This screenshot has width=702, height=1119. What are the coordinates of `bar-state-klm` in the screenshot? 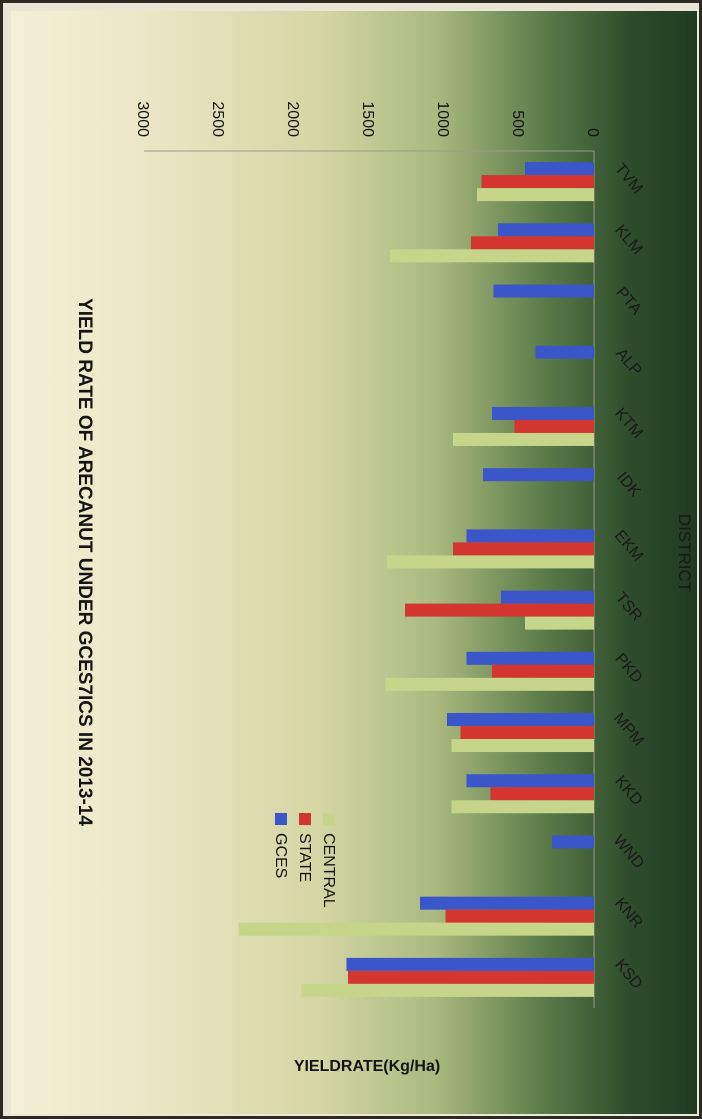 It's located at (532, 243).